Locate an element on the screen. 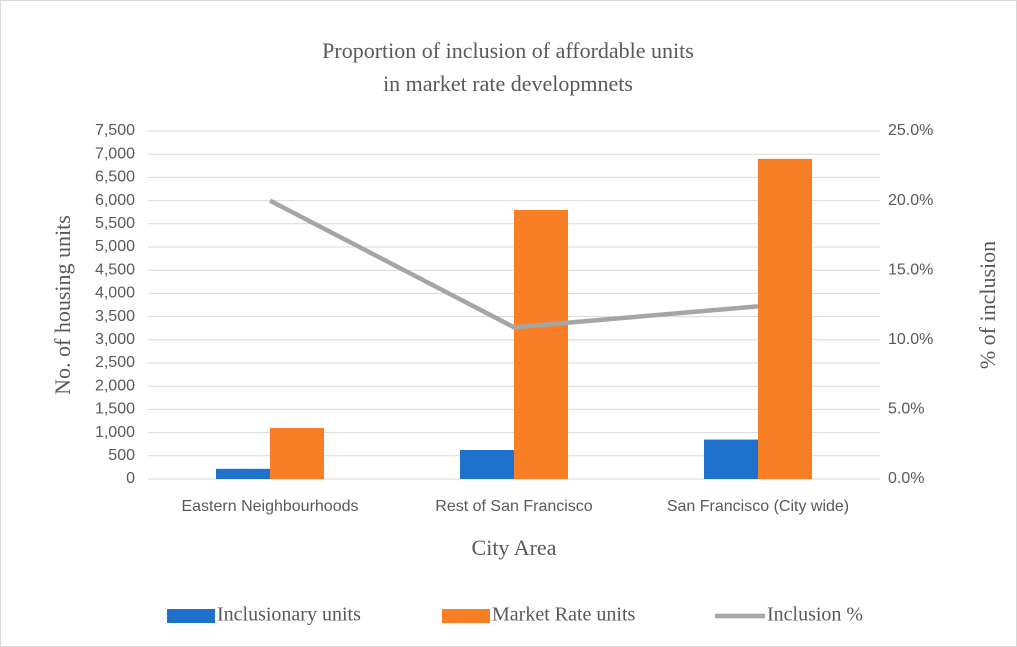  line-series is located at coordinates (513, 264).